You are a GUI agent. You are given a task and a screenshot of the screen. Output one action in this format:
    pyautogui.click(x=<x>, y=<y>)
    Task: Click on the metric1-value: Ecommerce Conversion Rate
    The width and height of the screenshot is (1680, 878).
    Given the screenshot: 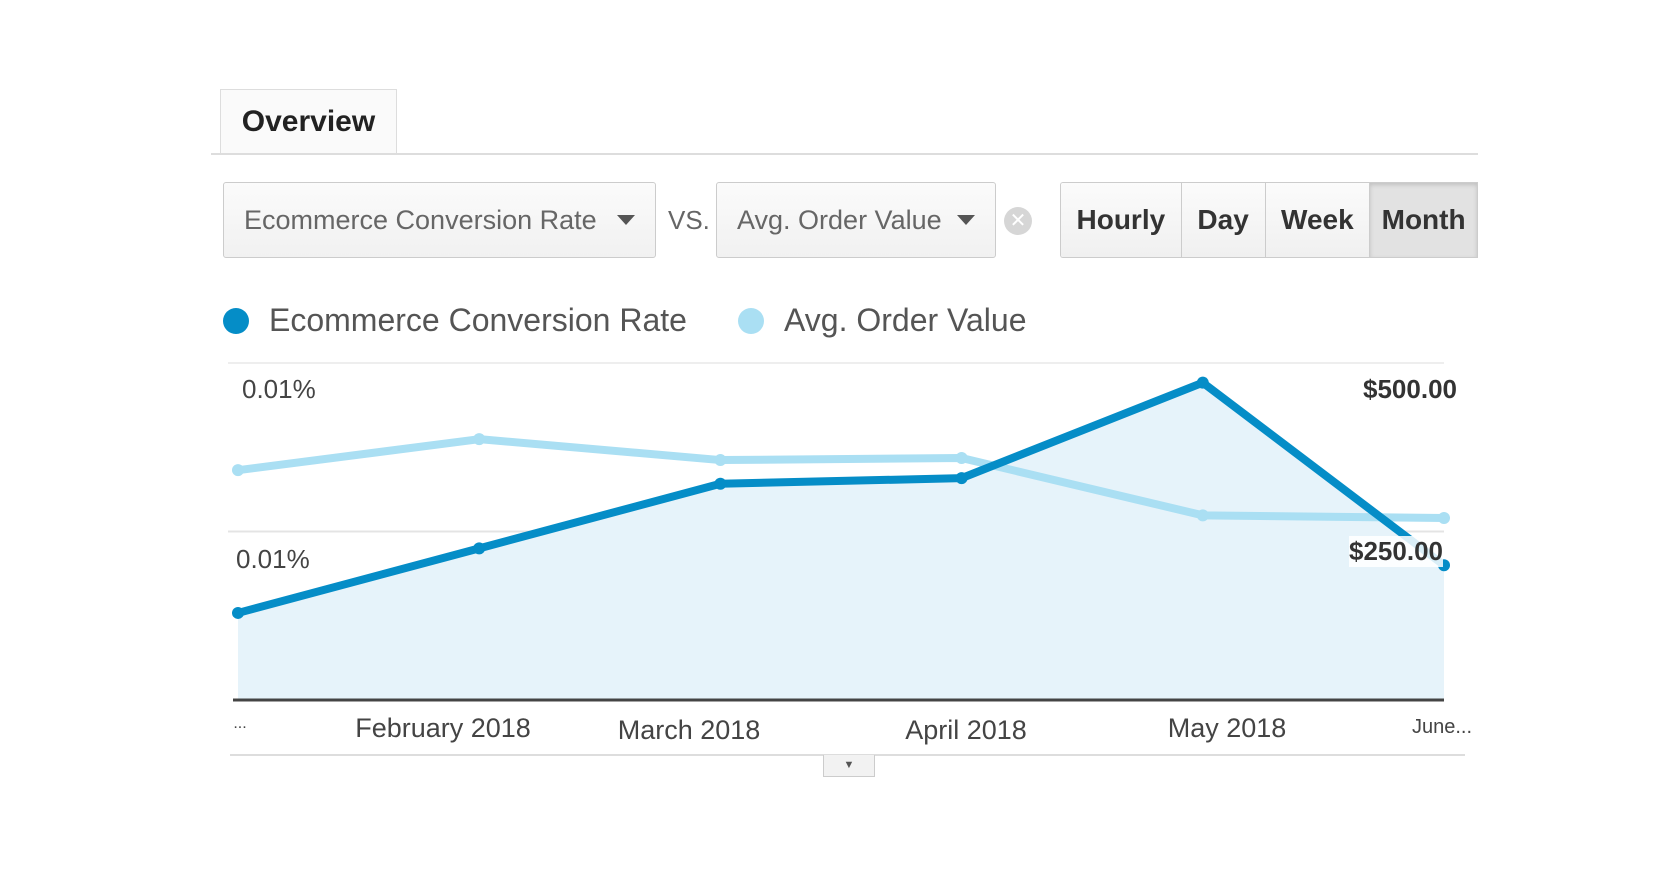 What is the action you would take?
    pyautogui.click(x=420, y=219)
    